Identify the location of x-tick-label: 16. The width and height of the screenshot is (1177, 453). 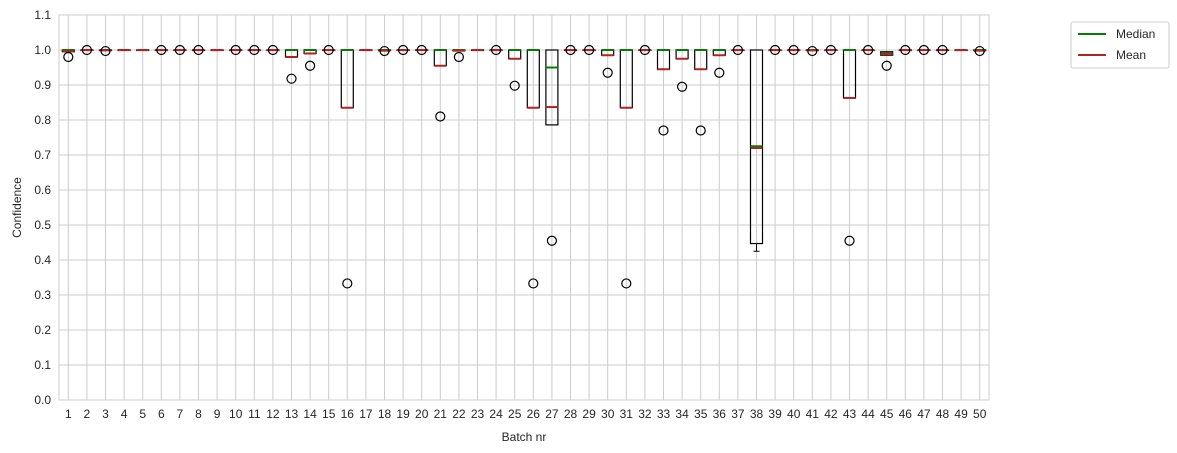
(348, 414).